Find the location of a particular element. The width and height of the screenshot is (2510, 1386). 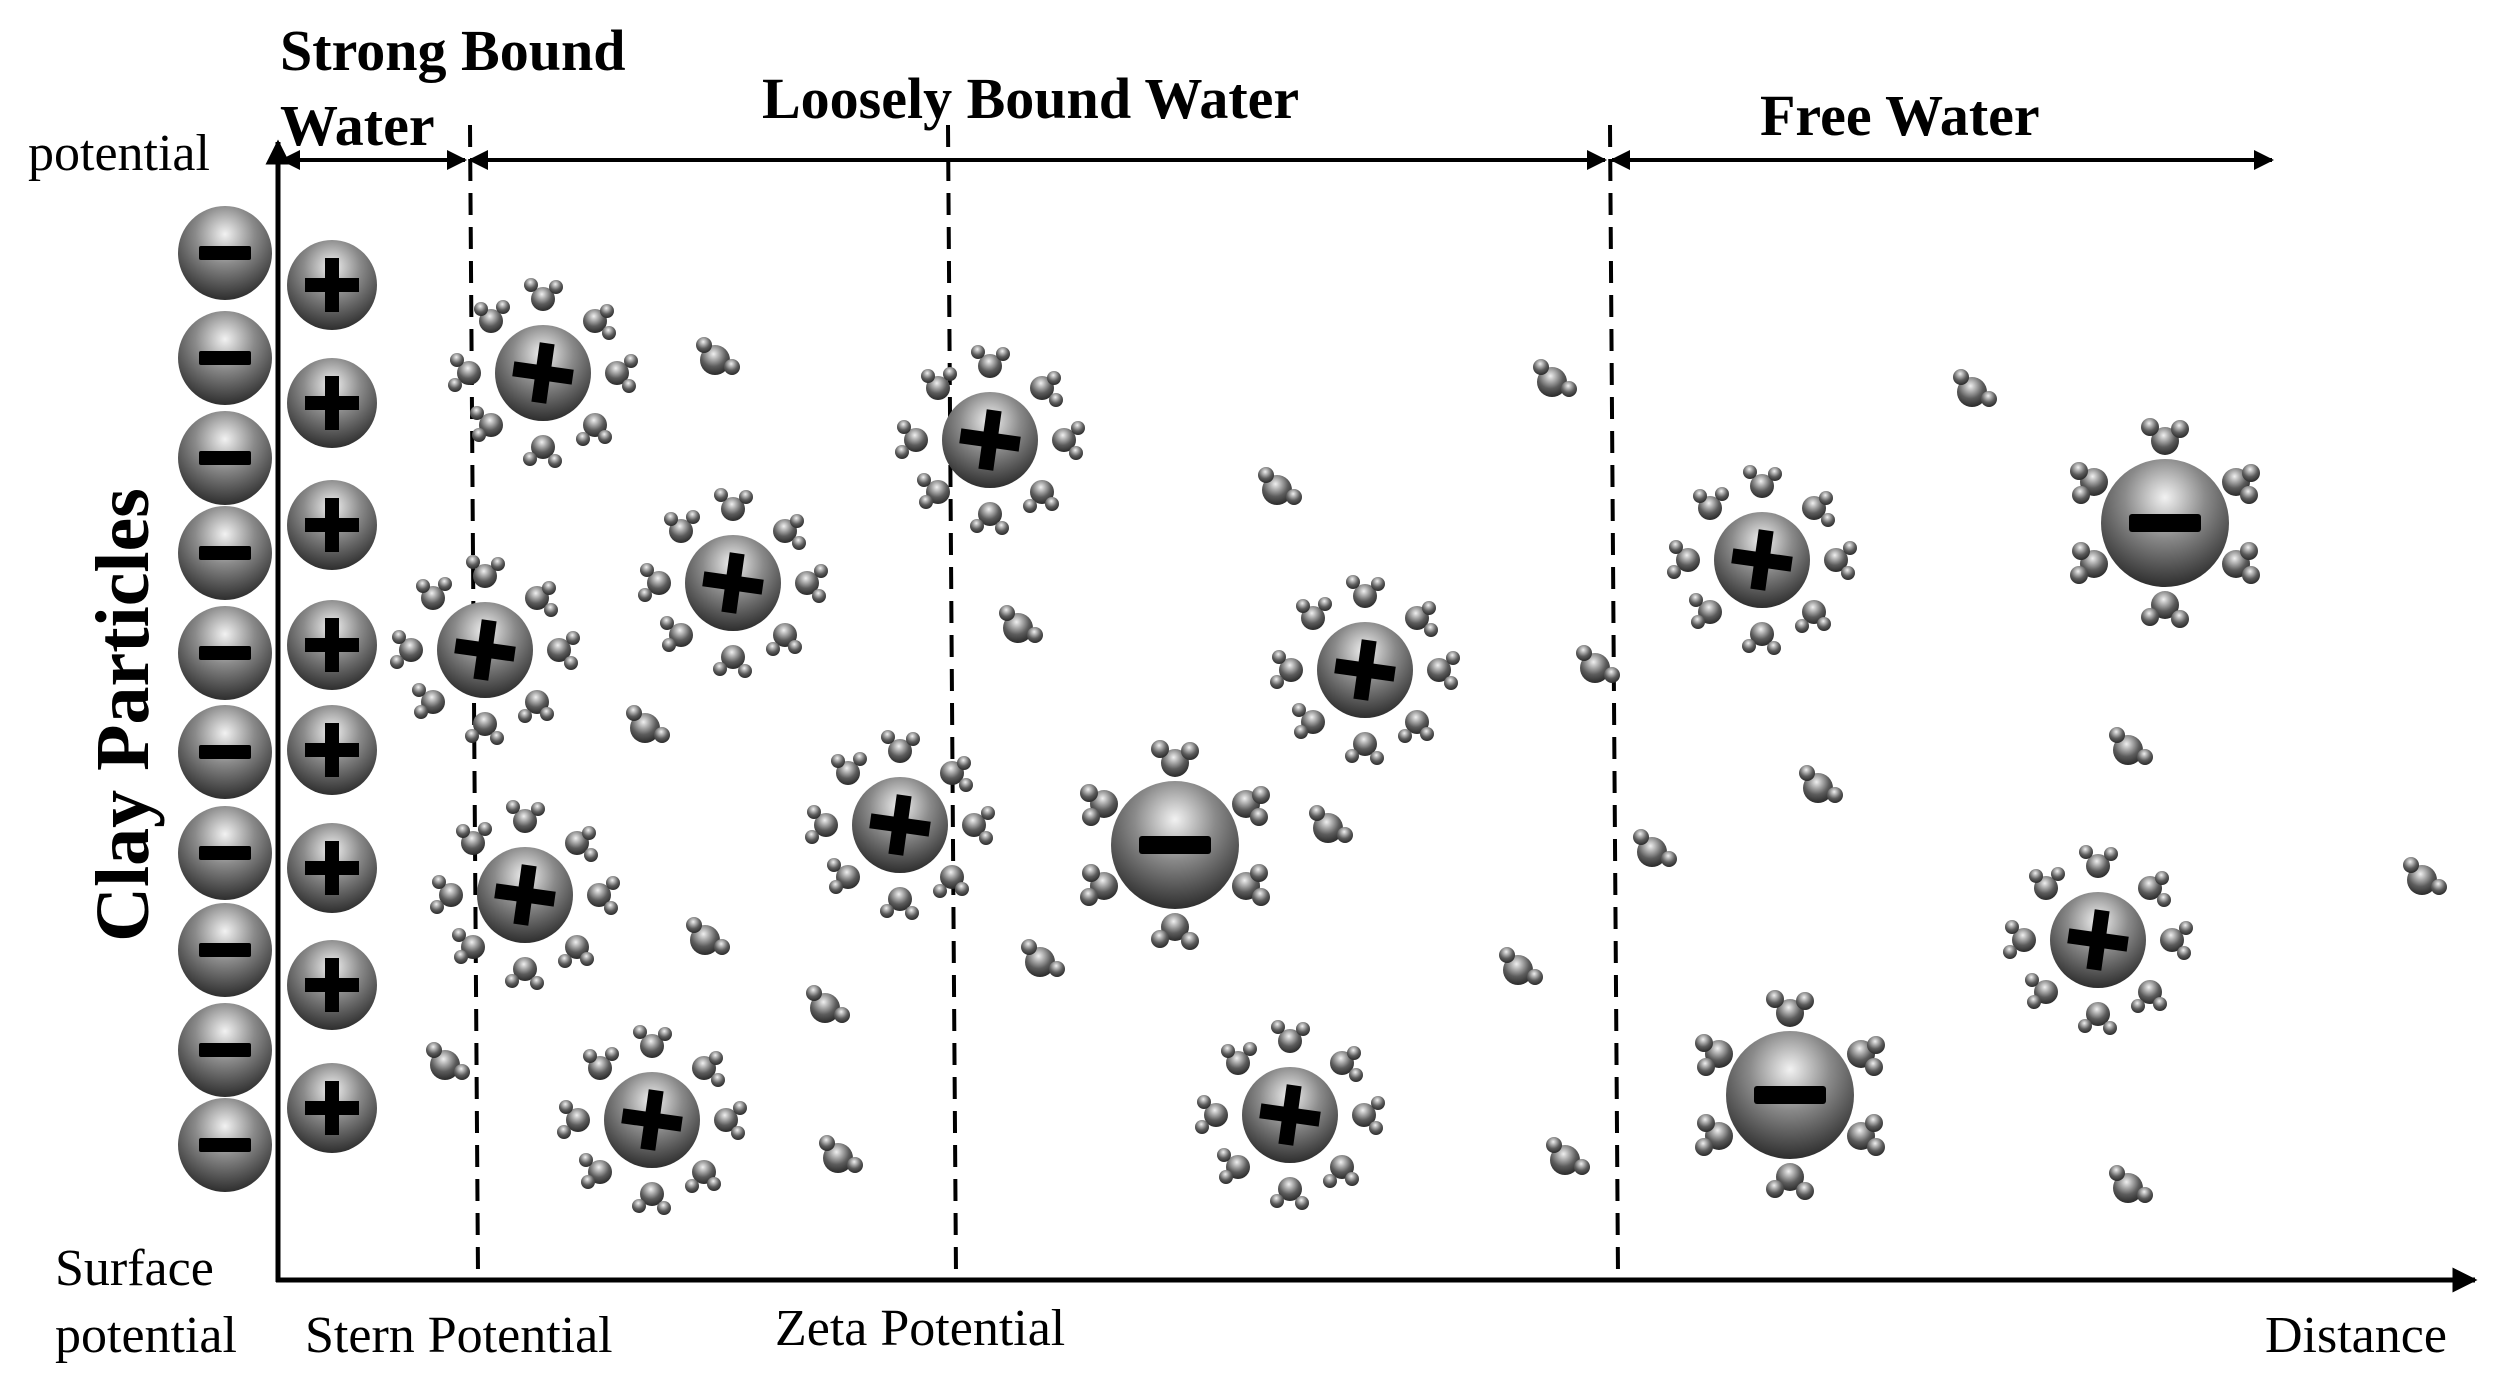

strong-bound-cations is located at coordinates (332, 696).